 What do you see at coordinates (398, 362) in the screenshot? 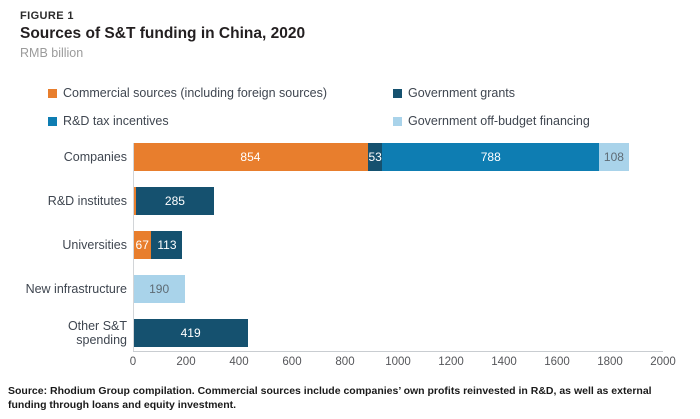
I see `x-axis-tick: 1000` at bounding box center [398, 362].